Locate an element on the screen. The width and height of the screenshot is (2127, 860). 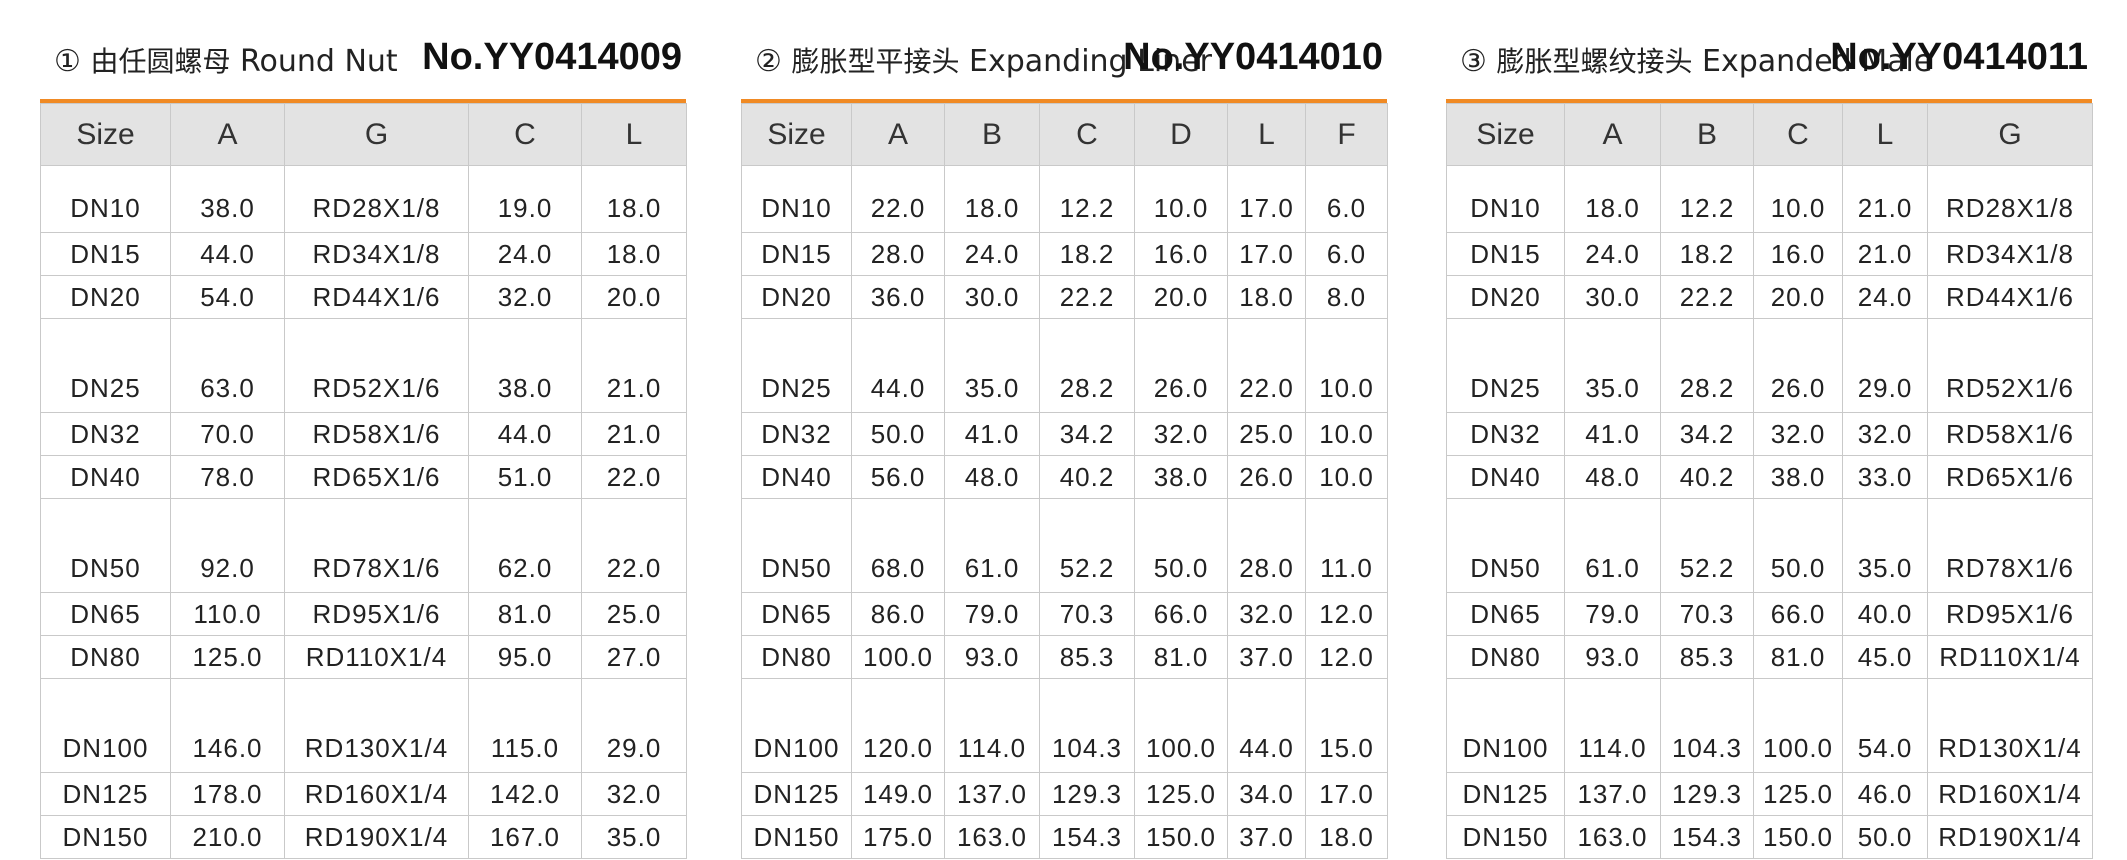
value-cell: 25.0 is located at coordinates (634, 614).